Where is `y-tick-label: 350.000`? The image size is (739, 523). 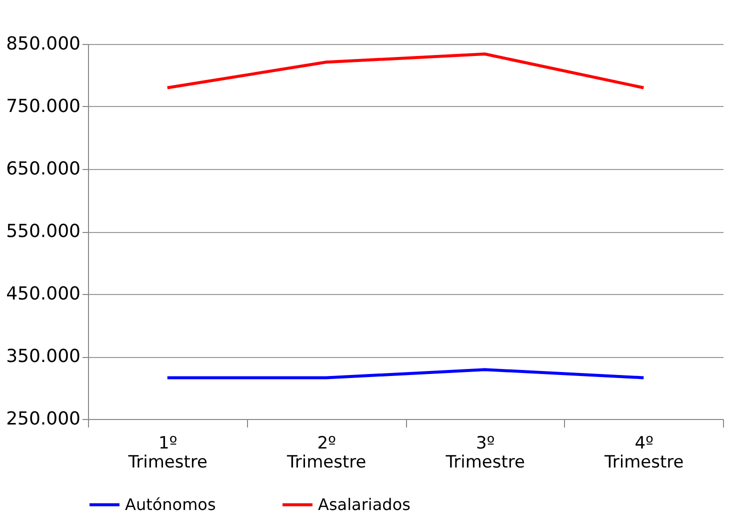
y-tick-label: 350.000 is located at coordinates (43, 356).